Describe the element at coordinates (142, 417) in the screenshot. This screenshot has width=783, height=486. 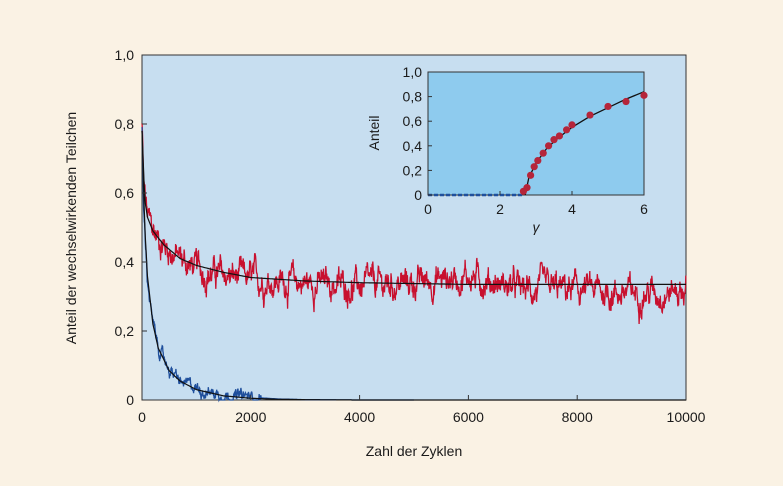
I see `x-tick-label: 0` at that location.